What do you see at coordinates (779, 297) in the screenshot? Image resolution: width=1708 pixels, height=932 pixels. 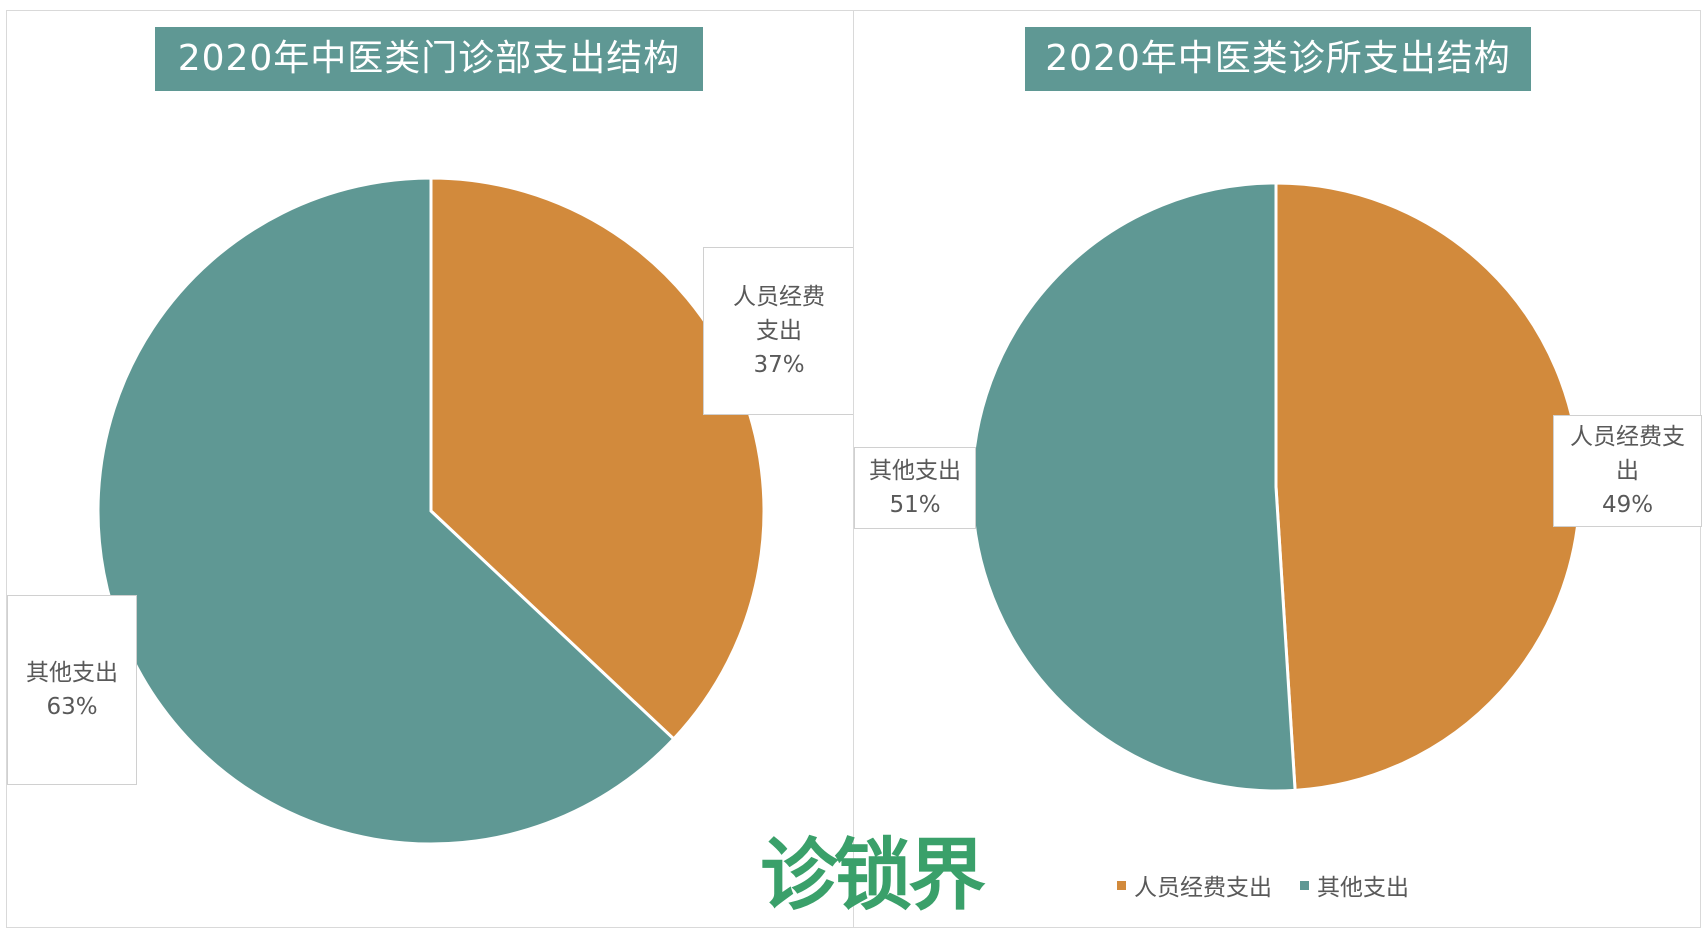 I see `data-label-staff-line1: 人员经费` at bounding box center [779, 297].